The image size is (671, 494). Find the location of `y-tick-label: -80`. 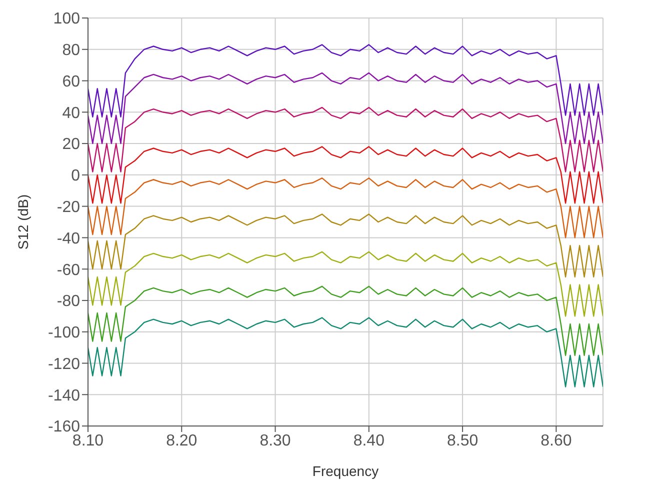

y-tick-label: -80 is located at coordinates (68, 301).